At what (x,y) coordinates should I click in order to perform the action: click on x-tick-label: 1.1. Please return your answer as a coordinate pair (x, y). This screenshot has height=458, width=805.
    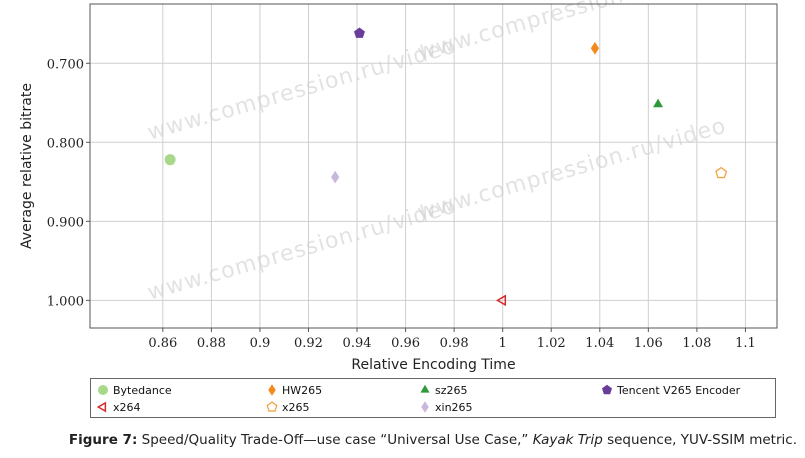
    Looking at the image, I should click on (745, 343).